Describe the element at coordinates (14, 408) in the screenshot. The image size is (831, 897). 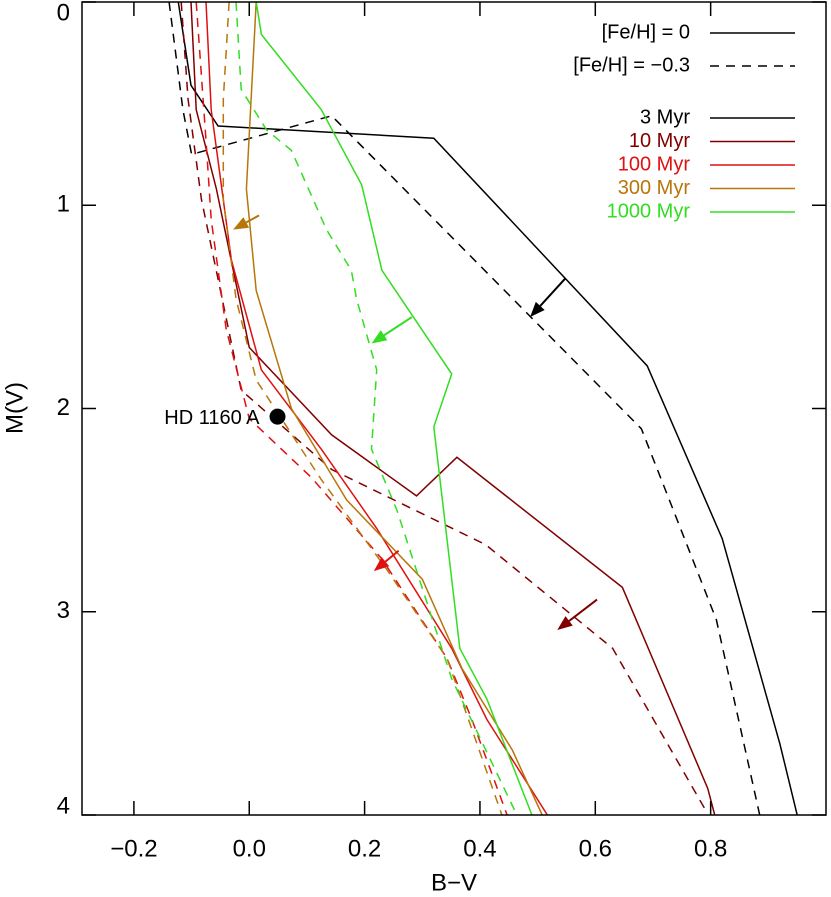
I see `y-axis-label: M(V)` at that location.